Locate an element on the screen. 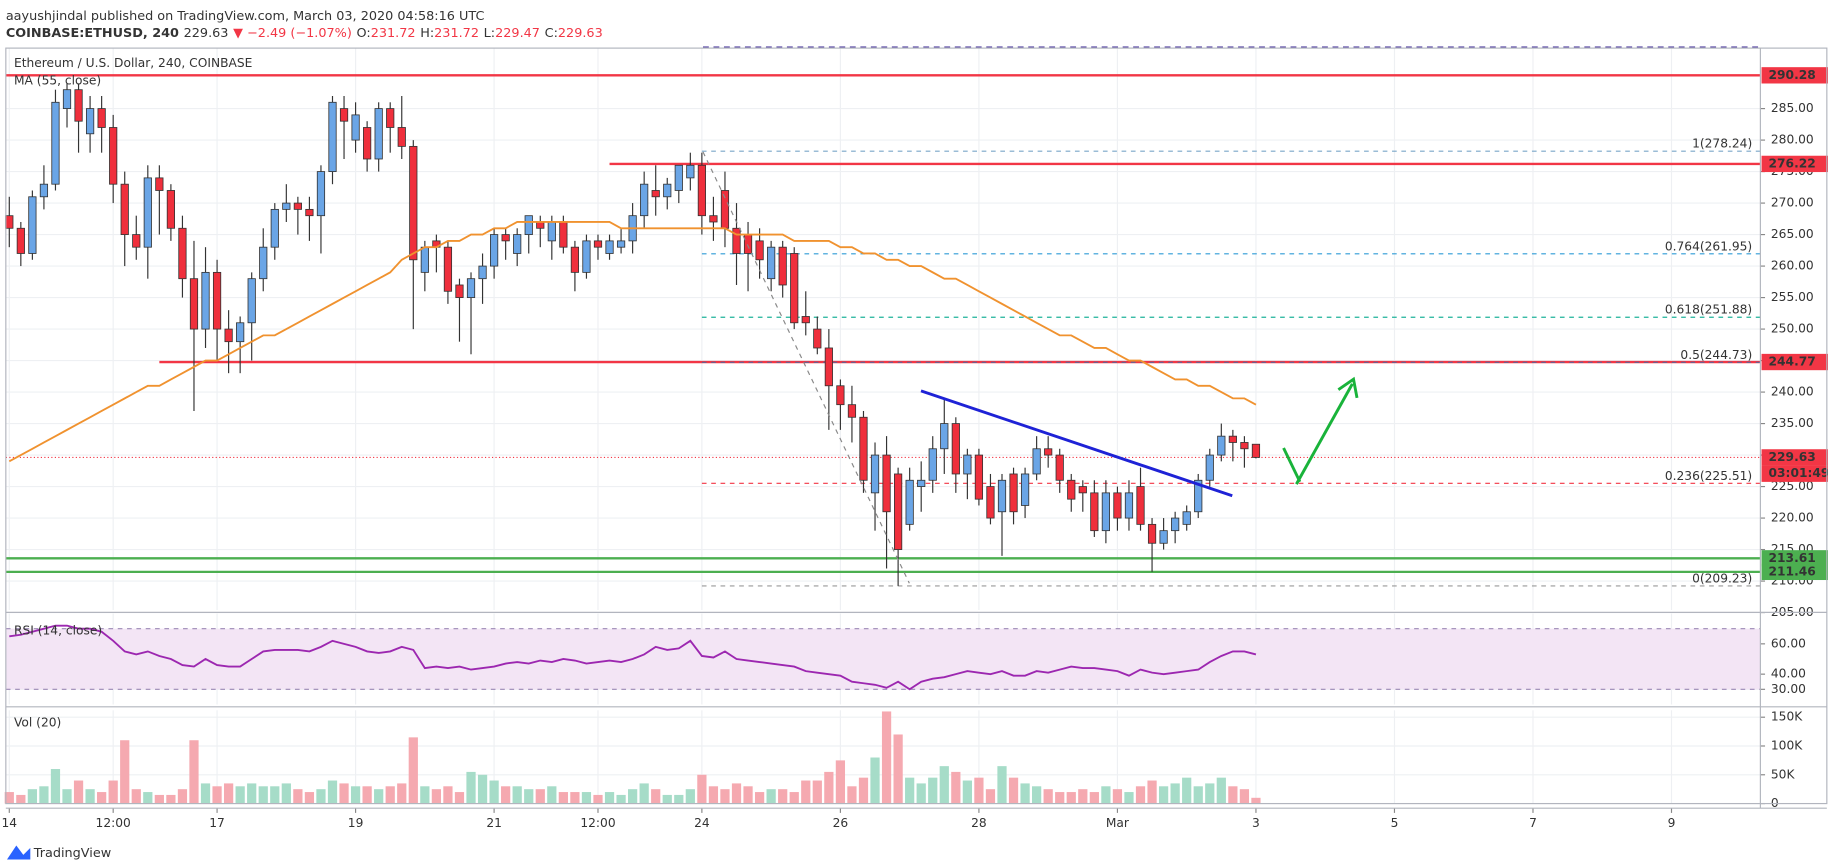  last: 229.63 is located at coordinates (206, 32).